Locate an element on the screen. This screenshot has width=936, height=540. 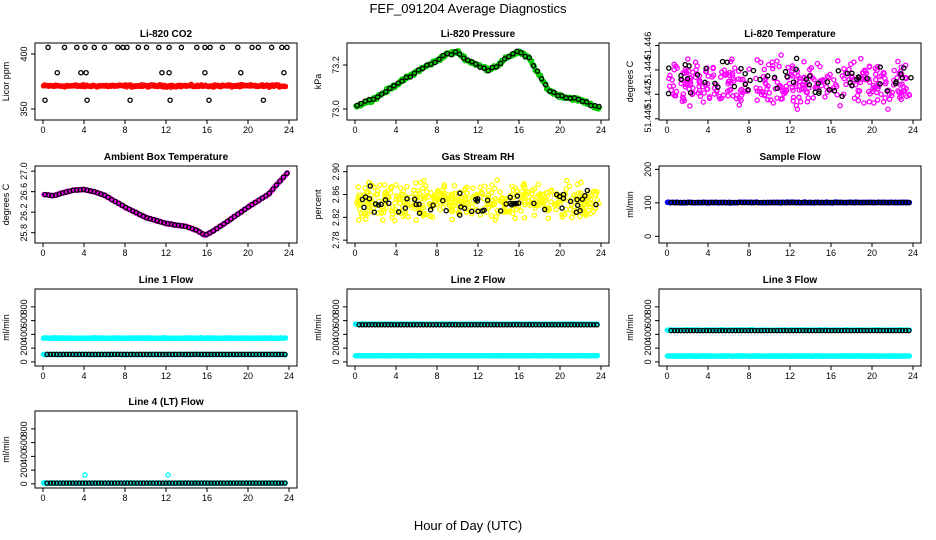
plot-area is located at coordinates (164, 346).